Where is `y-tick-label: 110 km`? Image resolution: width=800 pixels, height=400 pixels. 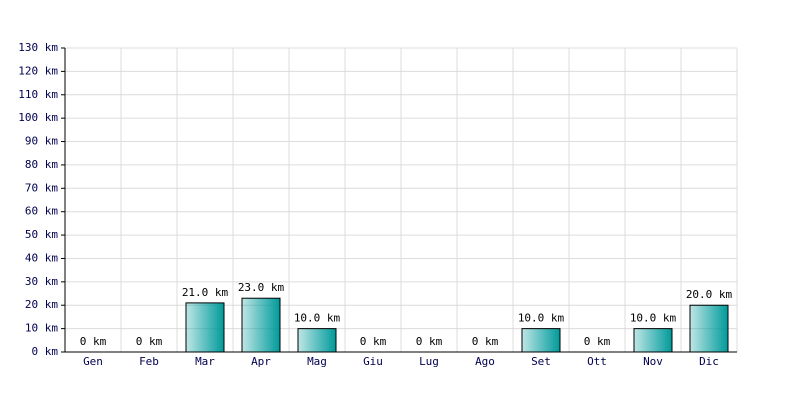
y-tick-label: 110 km is located at coordinates (38, 94).